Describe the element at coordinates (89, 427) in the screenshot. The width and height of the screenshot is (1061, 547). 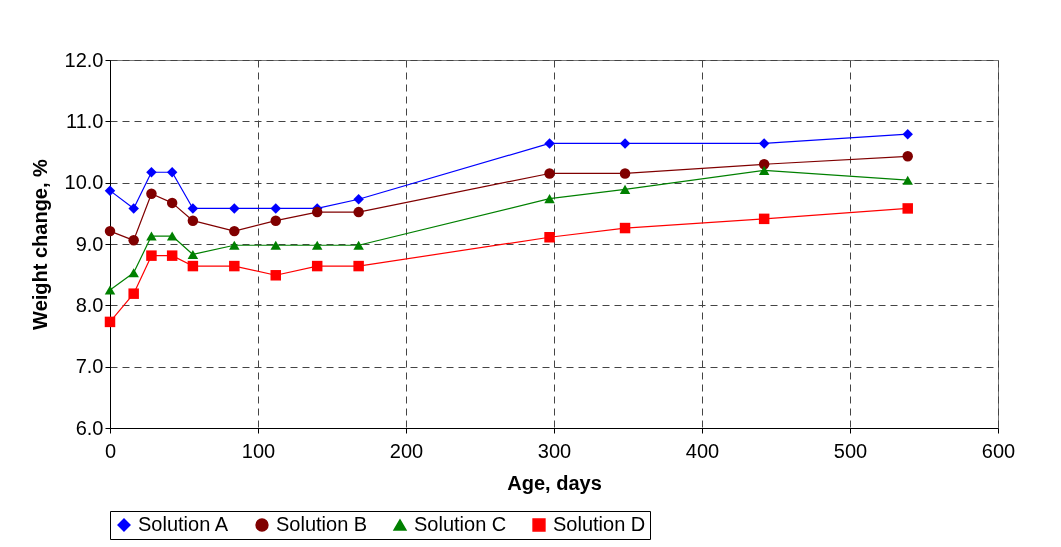
I see `y-tick-label: 6.0` at that location.